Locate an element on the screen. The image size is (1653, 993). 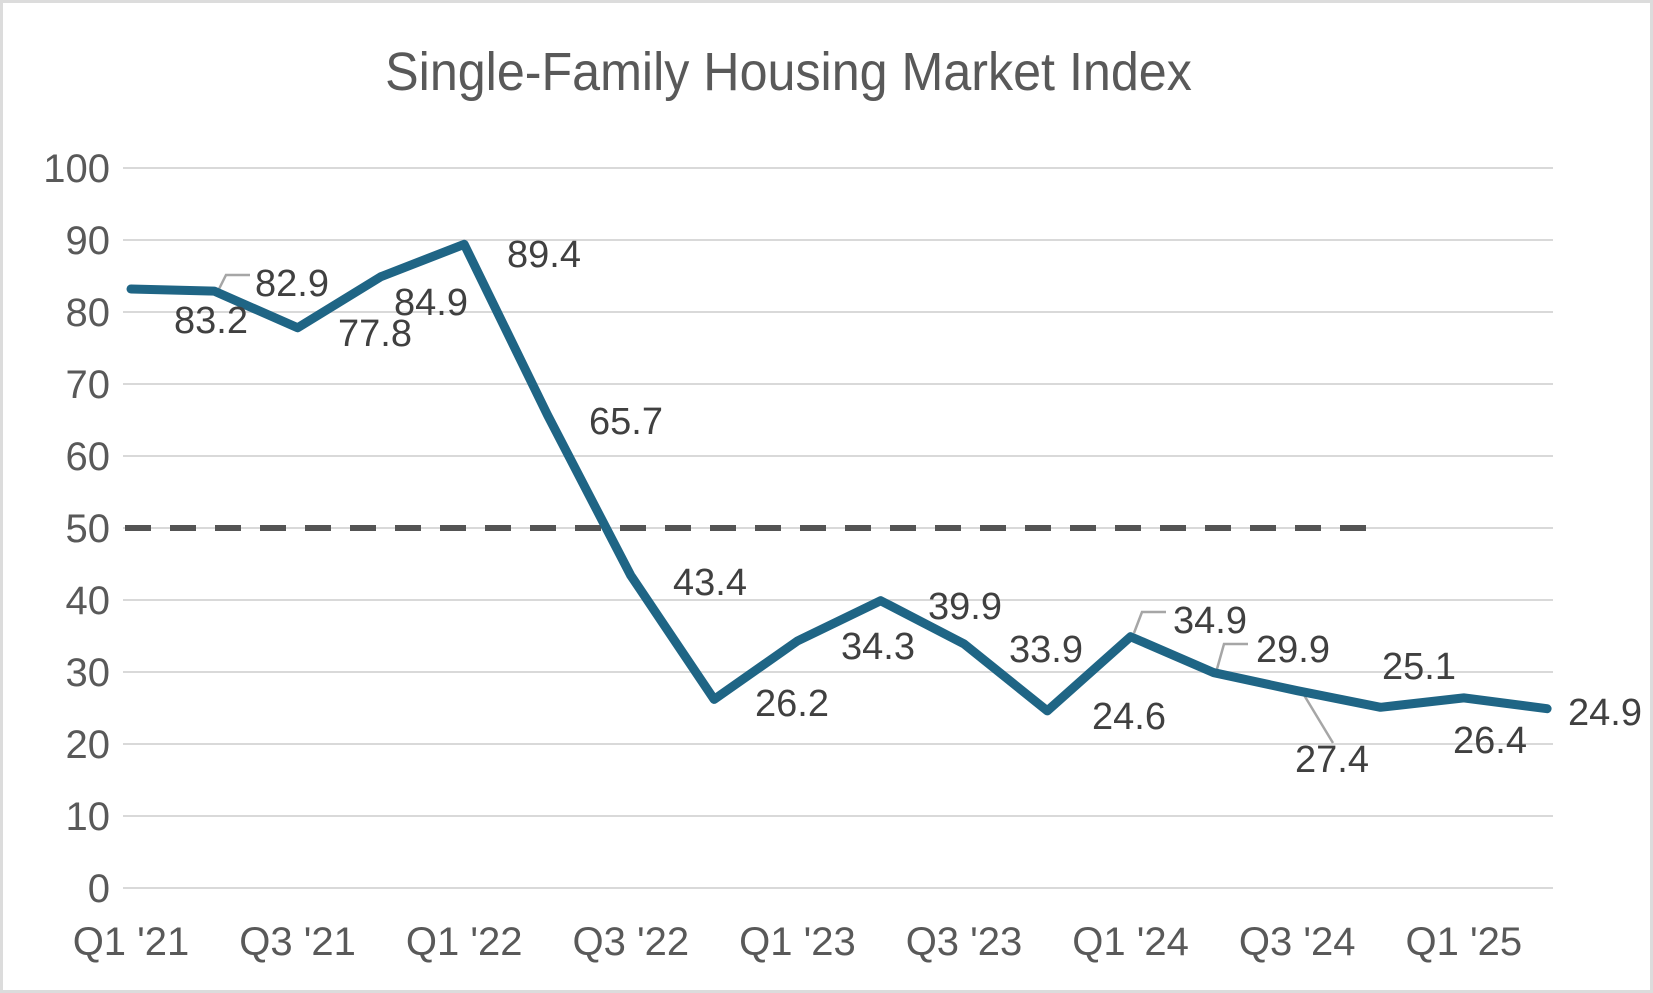
y-tick-label: 0 is located at coordinates (99, 889).